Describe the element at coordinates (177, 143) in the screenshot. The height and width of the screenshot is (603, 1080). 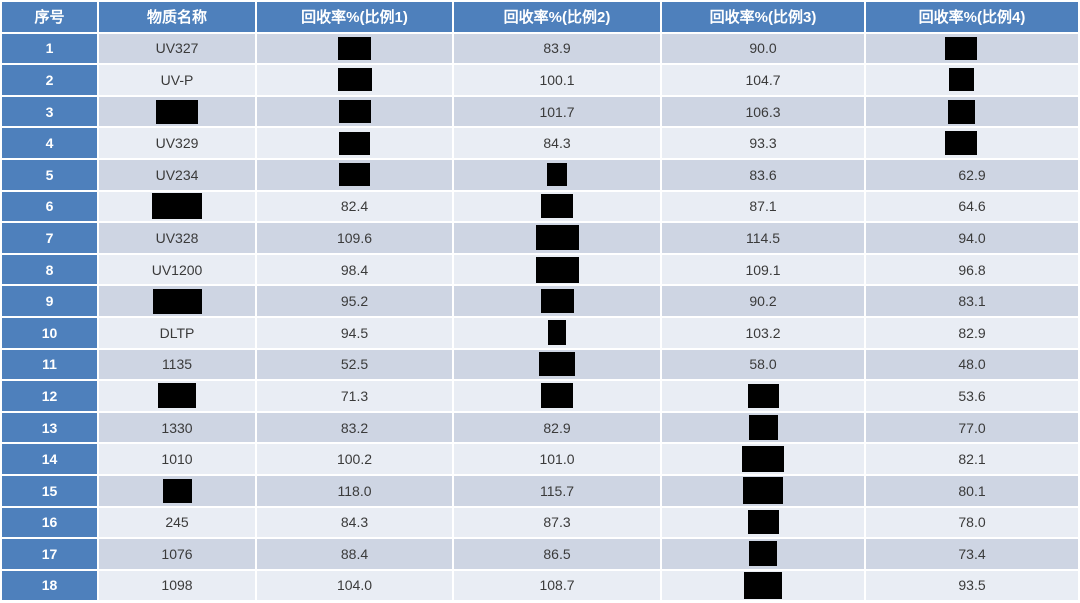
I see `substance-name-cell: UV329` at that location.